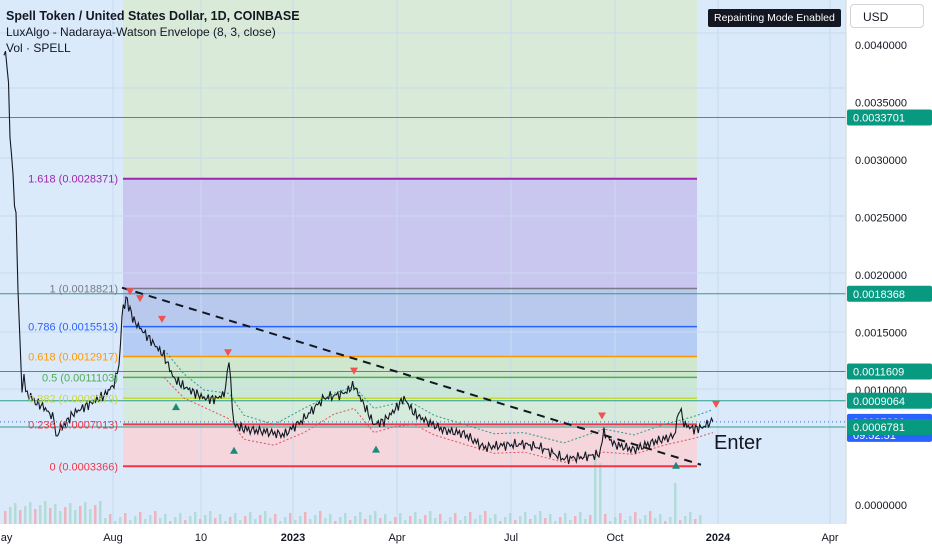 The image size is (932, 550). Describe the element at coordinates (511, 538) in the screenshot. I see `time-tick: Jul` at that location.